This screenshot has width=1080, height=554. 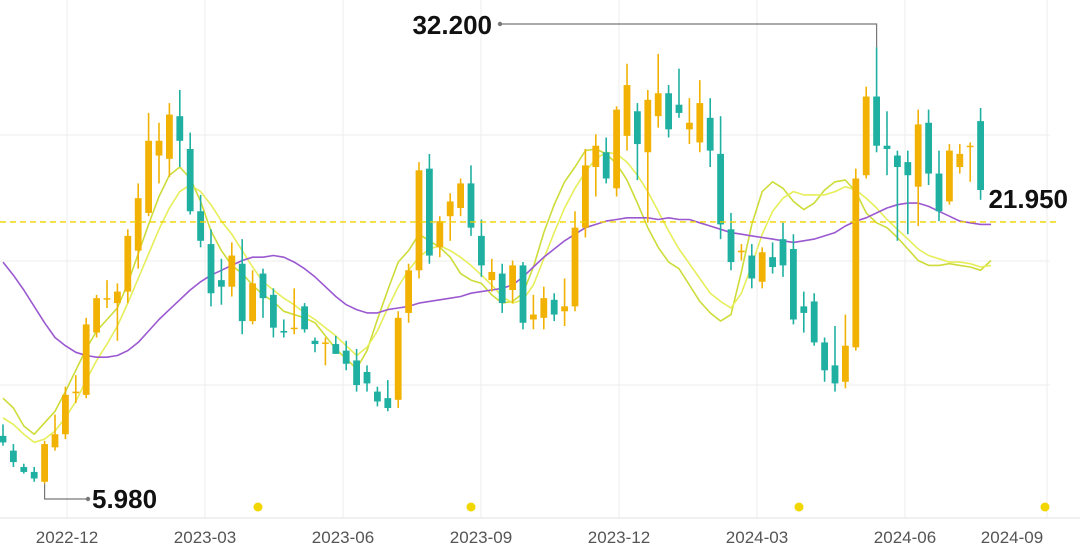 I want to click on min-callout: 5.980, so click(x=100, y=498).